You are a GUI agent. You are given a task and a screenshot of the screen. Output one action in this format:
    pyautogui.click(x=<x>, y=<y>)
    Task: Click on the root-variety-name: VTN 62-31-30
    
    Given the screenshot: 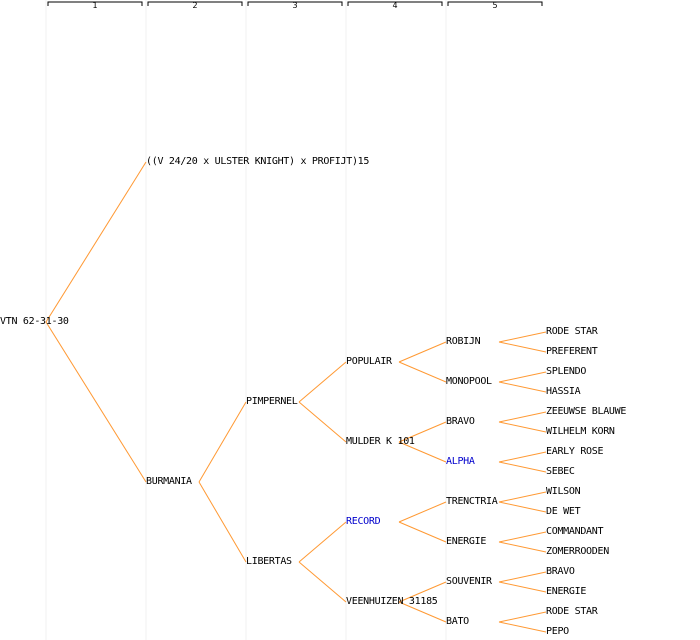 What is the action you would take?
    pyautogui.click(x=34, y=321)
    